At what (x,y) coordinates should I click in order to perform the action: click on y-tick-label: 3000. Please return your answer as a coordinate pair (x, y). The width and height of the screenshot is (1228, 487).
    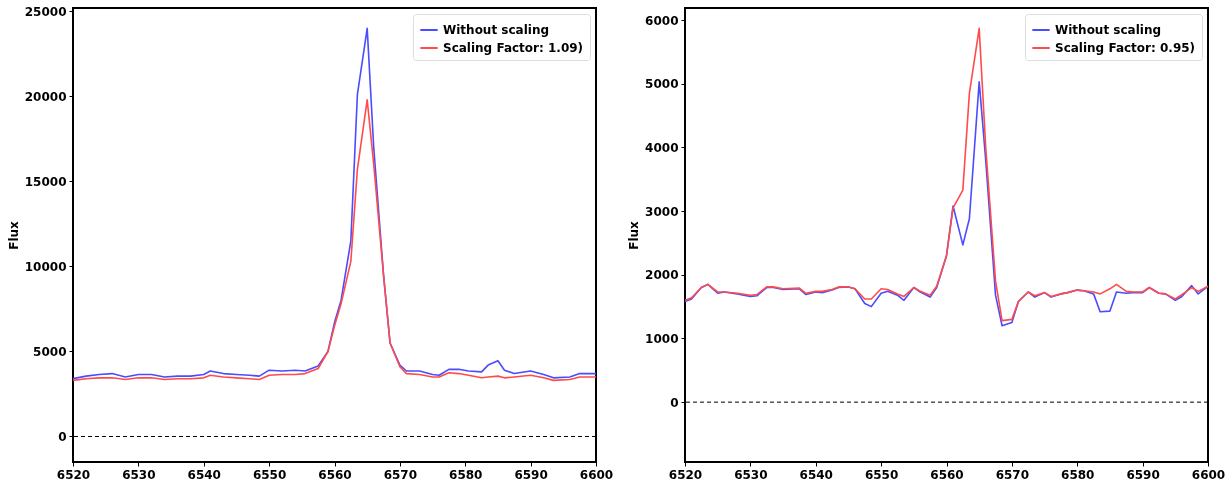
    Looking at the image, I should click on (662, 211).